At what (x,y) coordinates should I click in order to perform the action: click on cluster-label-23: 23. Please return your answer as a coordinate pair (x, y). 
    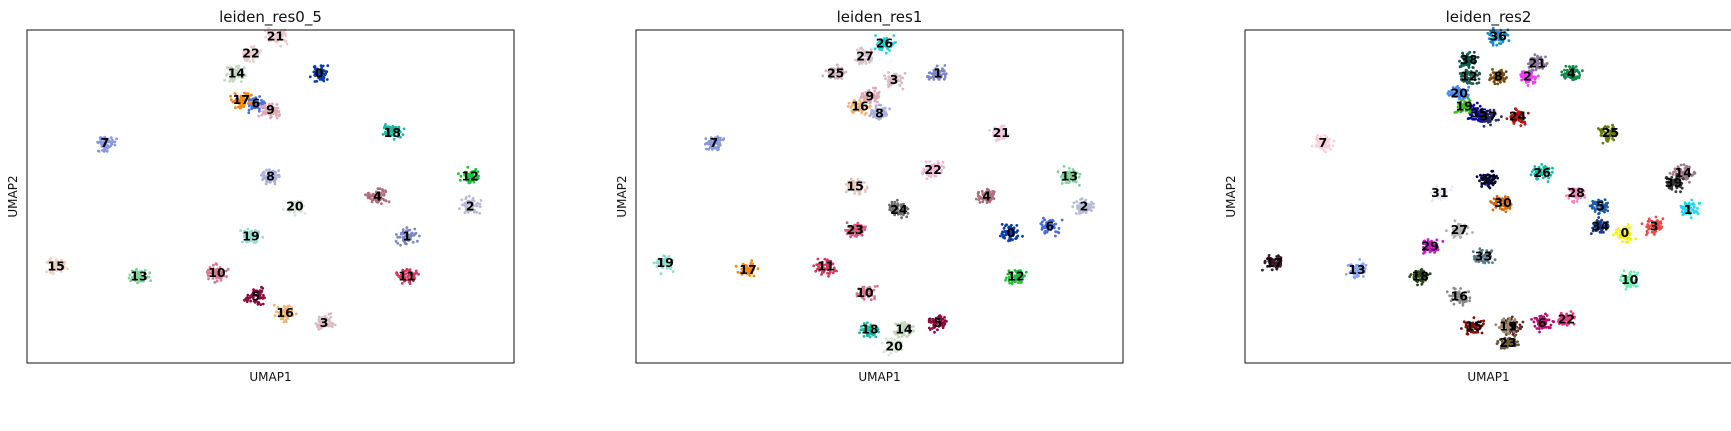
    Looking at the image, I should click on (1507, 342).